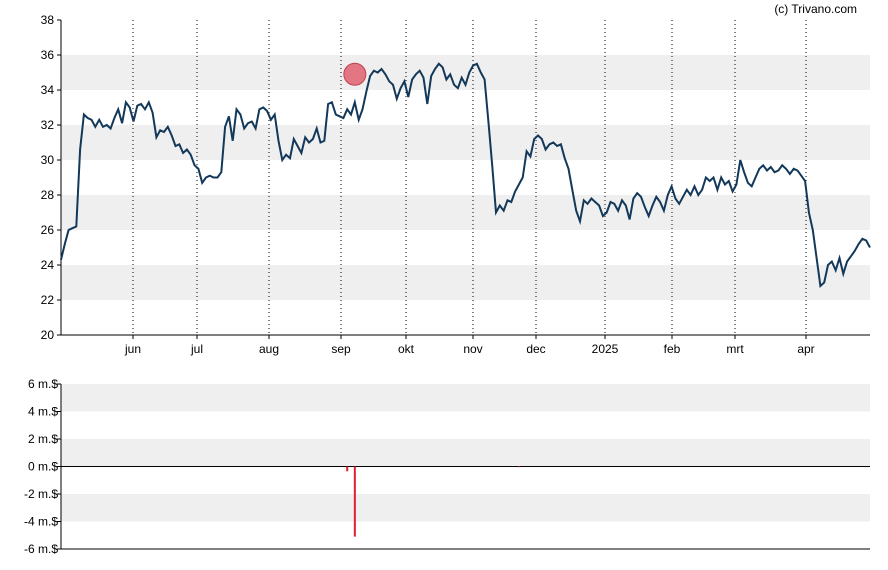 This screenshot has height=570, width=888. What do you see at coordinates (48, 300) in the screenshot?
I see `price-y-tick-label: 22` at bounding box center [48, 300].